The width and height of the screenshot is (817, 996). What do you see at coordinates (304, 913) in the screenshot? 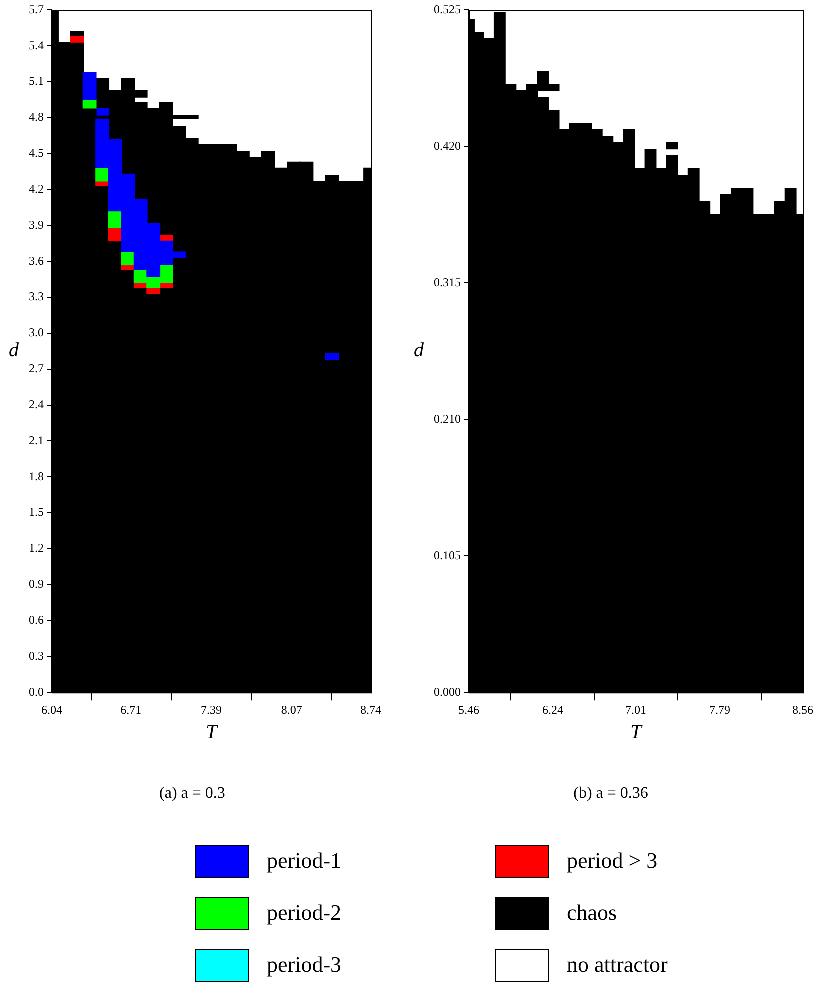
I see `legend-label: period-2` at bounding box center [304, 913].